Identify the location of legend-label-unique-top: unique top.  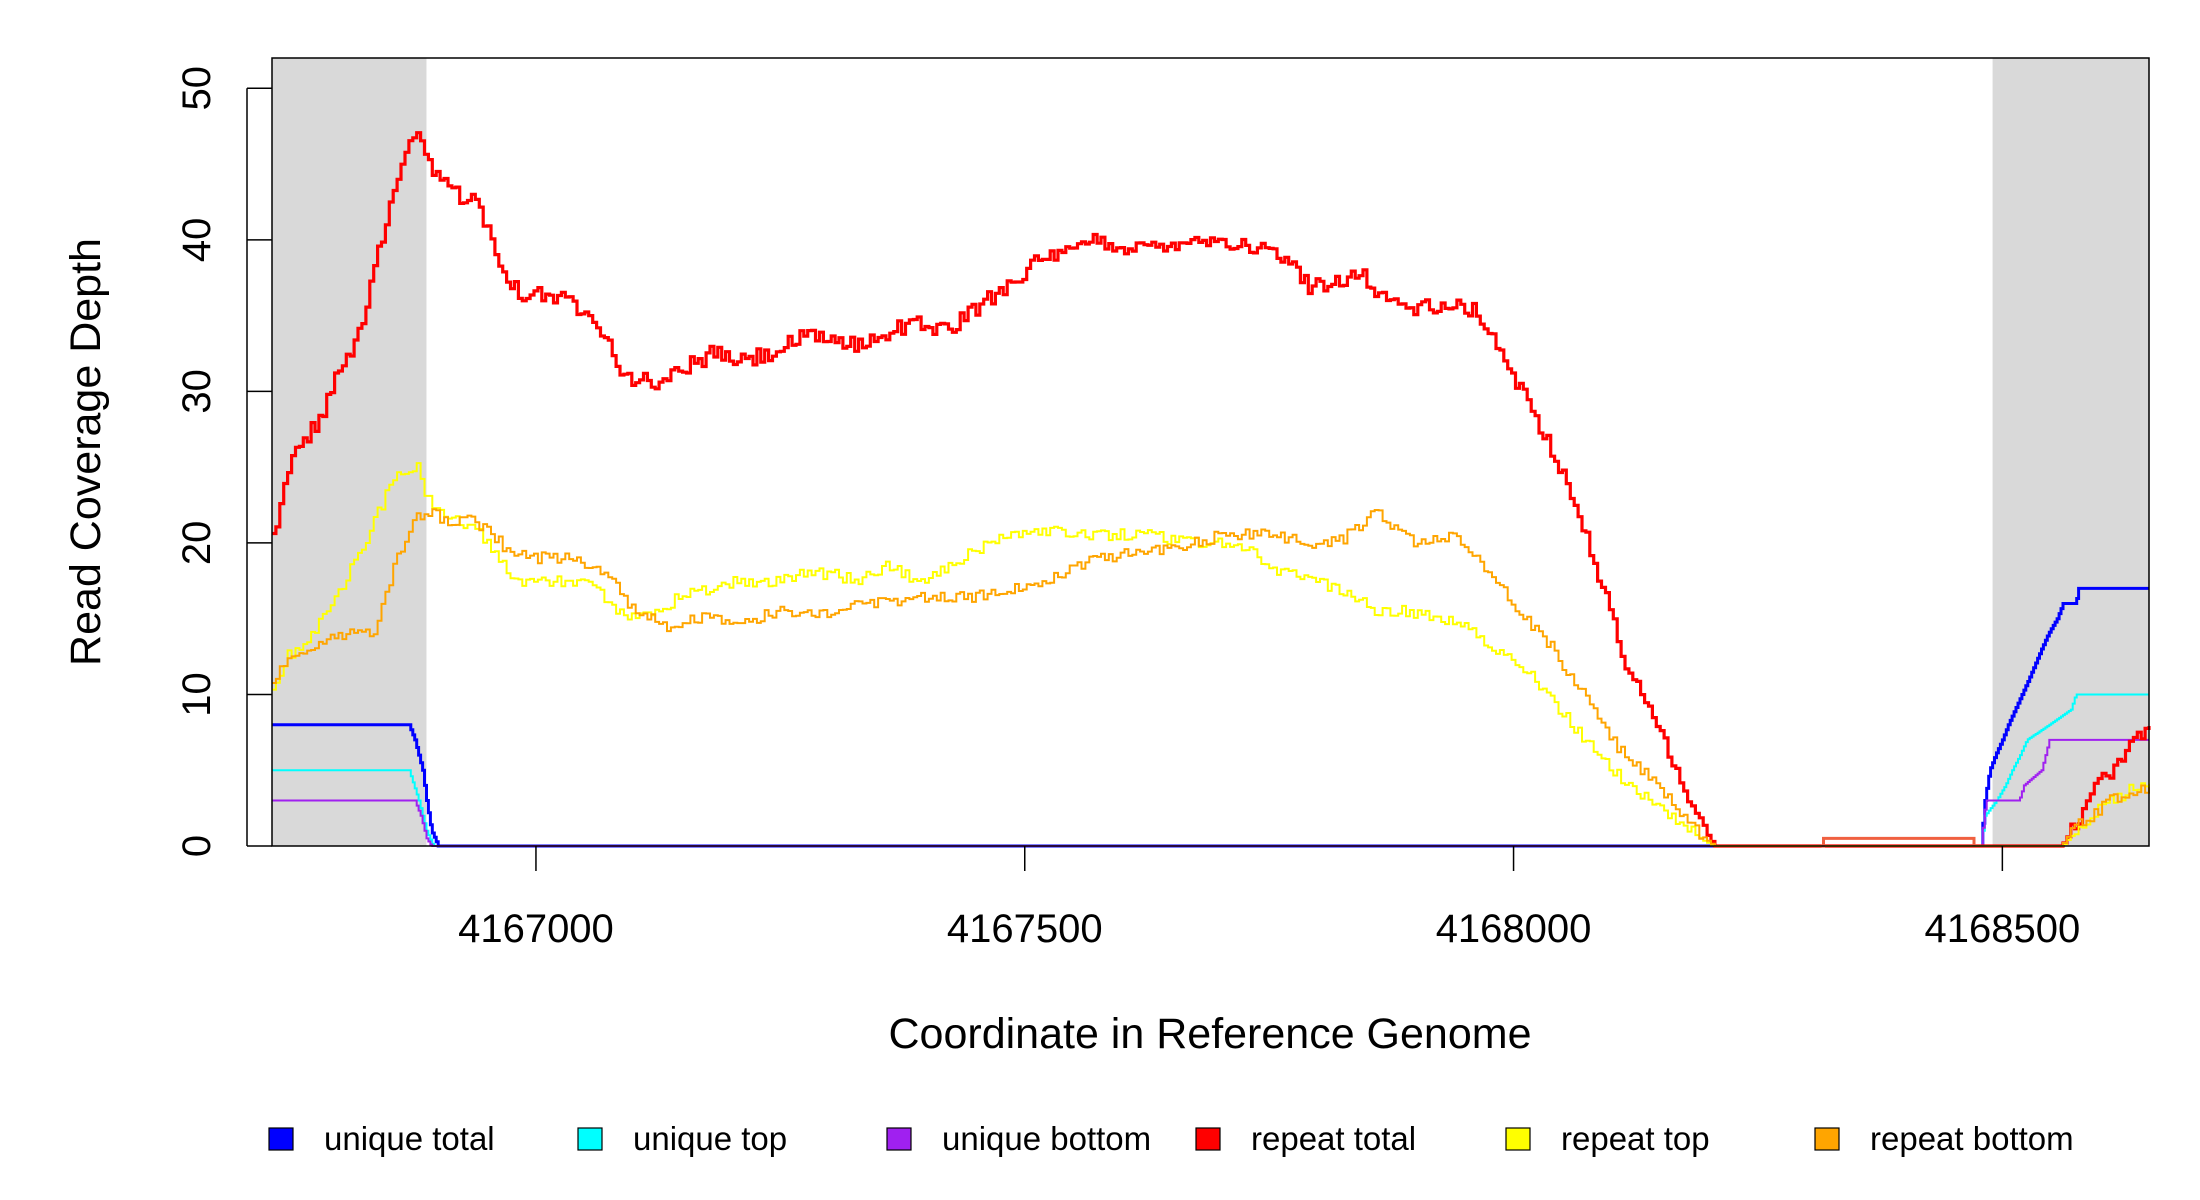
(710, 1138).